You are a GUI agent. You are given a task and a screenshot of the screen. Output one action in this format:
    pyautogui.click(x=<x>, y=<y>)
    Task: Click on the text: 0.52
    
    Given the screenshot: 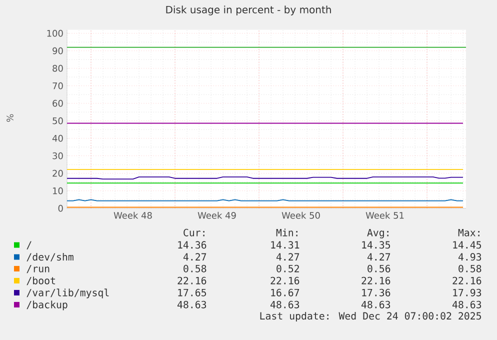 What is the action you would take?
    pyautogui.click(x=287, y=268)
    